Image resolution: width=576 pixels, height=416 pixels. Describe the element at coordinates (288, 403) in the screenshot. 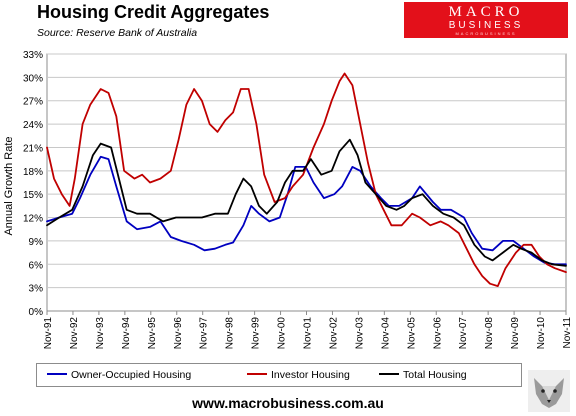

I see `footer-url: www.macrobusiness.com.au` at that location.